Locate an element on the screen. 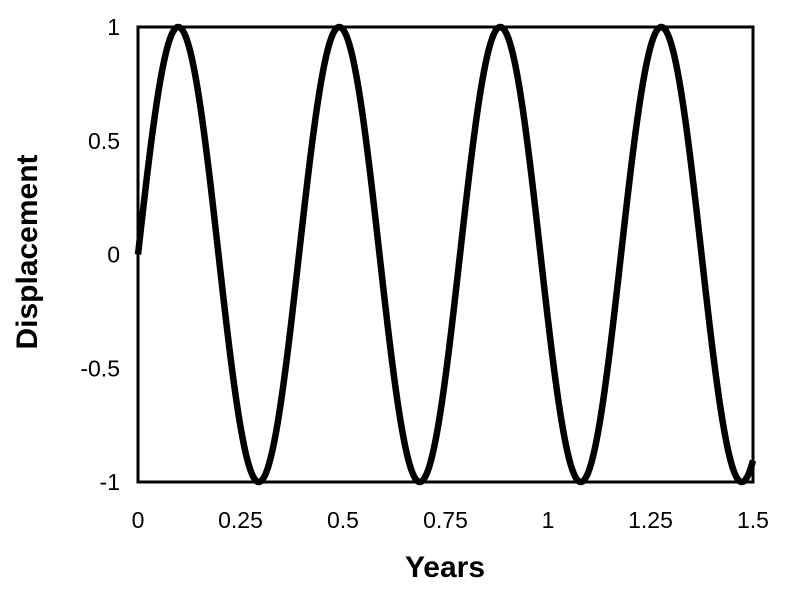 The height and width of the screenshot is (605, 800). y-tick-label: 0 is located at coordinates (113, 255).